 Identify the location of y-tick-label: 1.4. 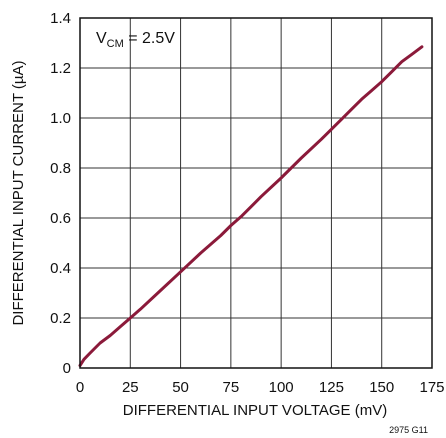
(60, 18).